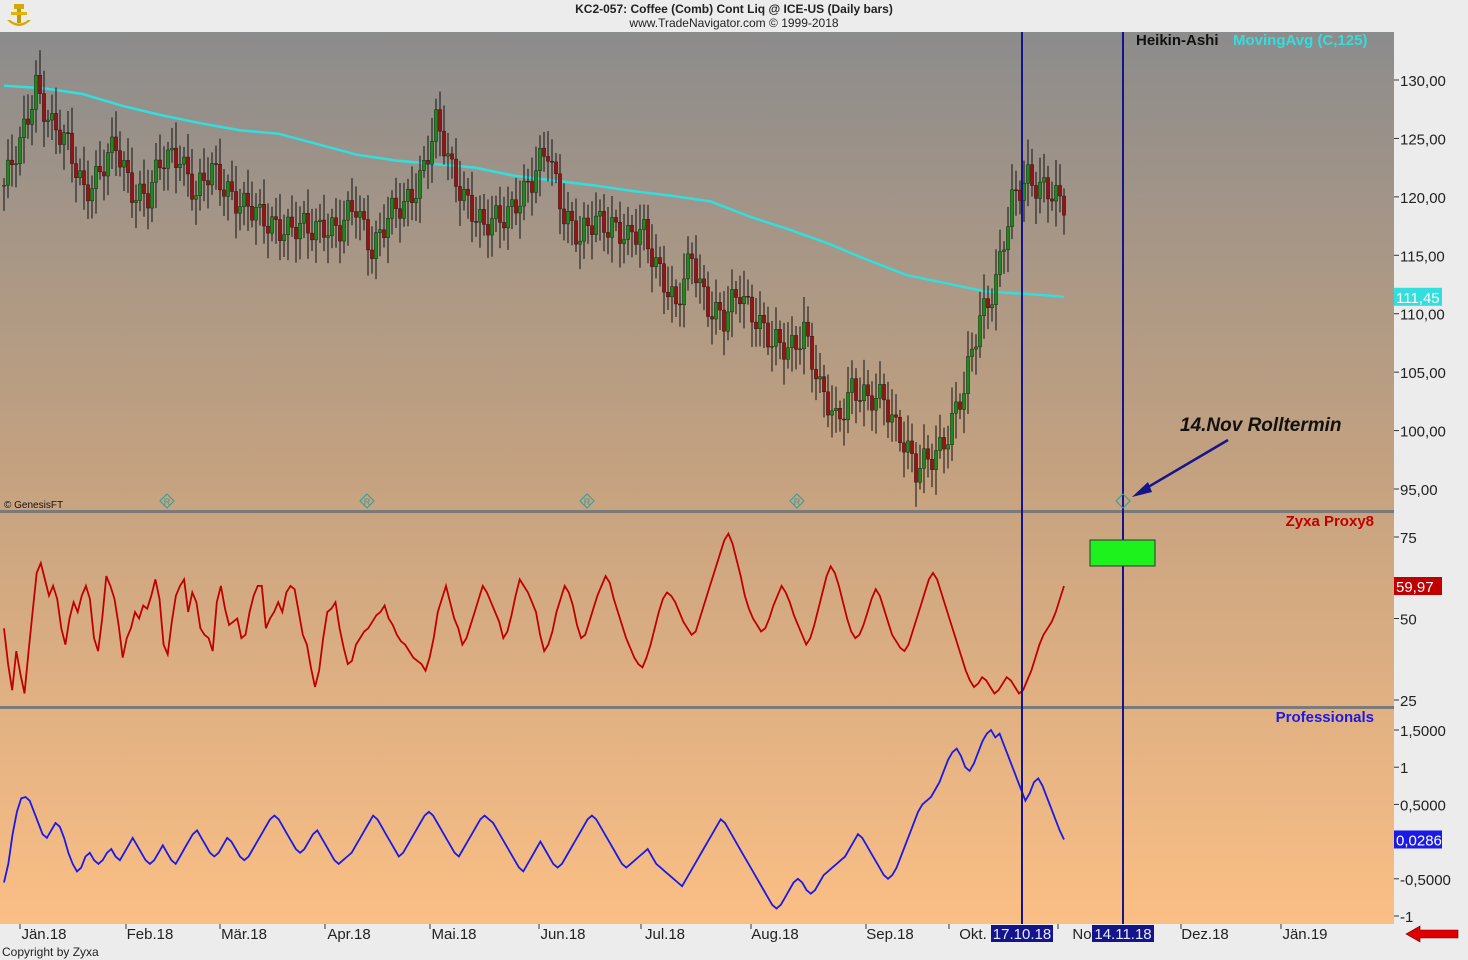 The height and width of the screenshot is (960, 1468). Describe the element at coordinates (1205, 934) in the screenshot. I see `x-tick-label: Dez.18` at that location.